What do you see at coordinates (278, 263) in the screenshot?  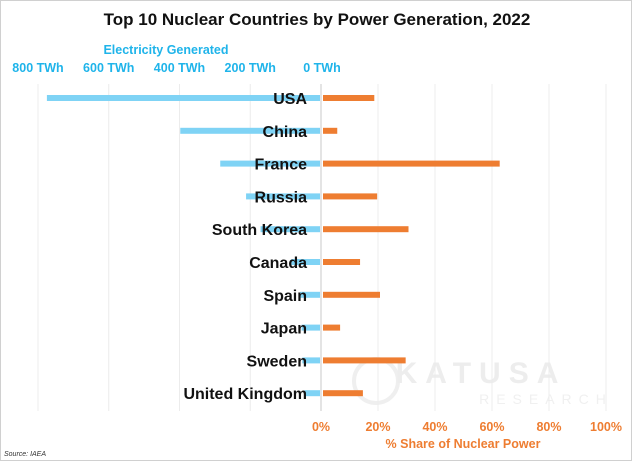 I see `category-label: Canada` at bounding box center [278, 263].